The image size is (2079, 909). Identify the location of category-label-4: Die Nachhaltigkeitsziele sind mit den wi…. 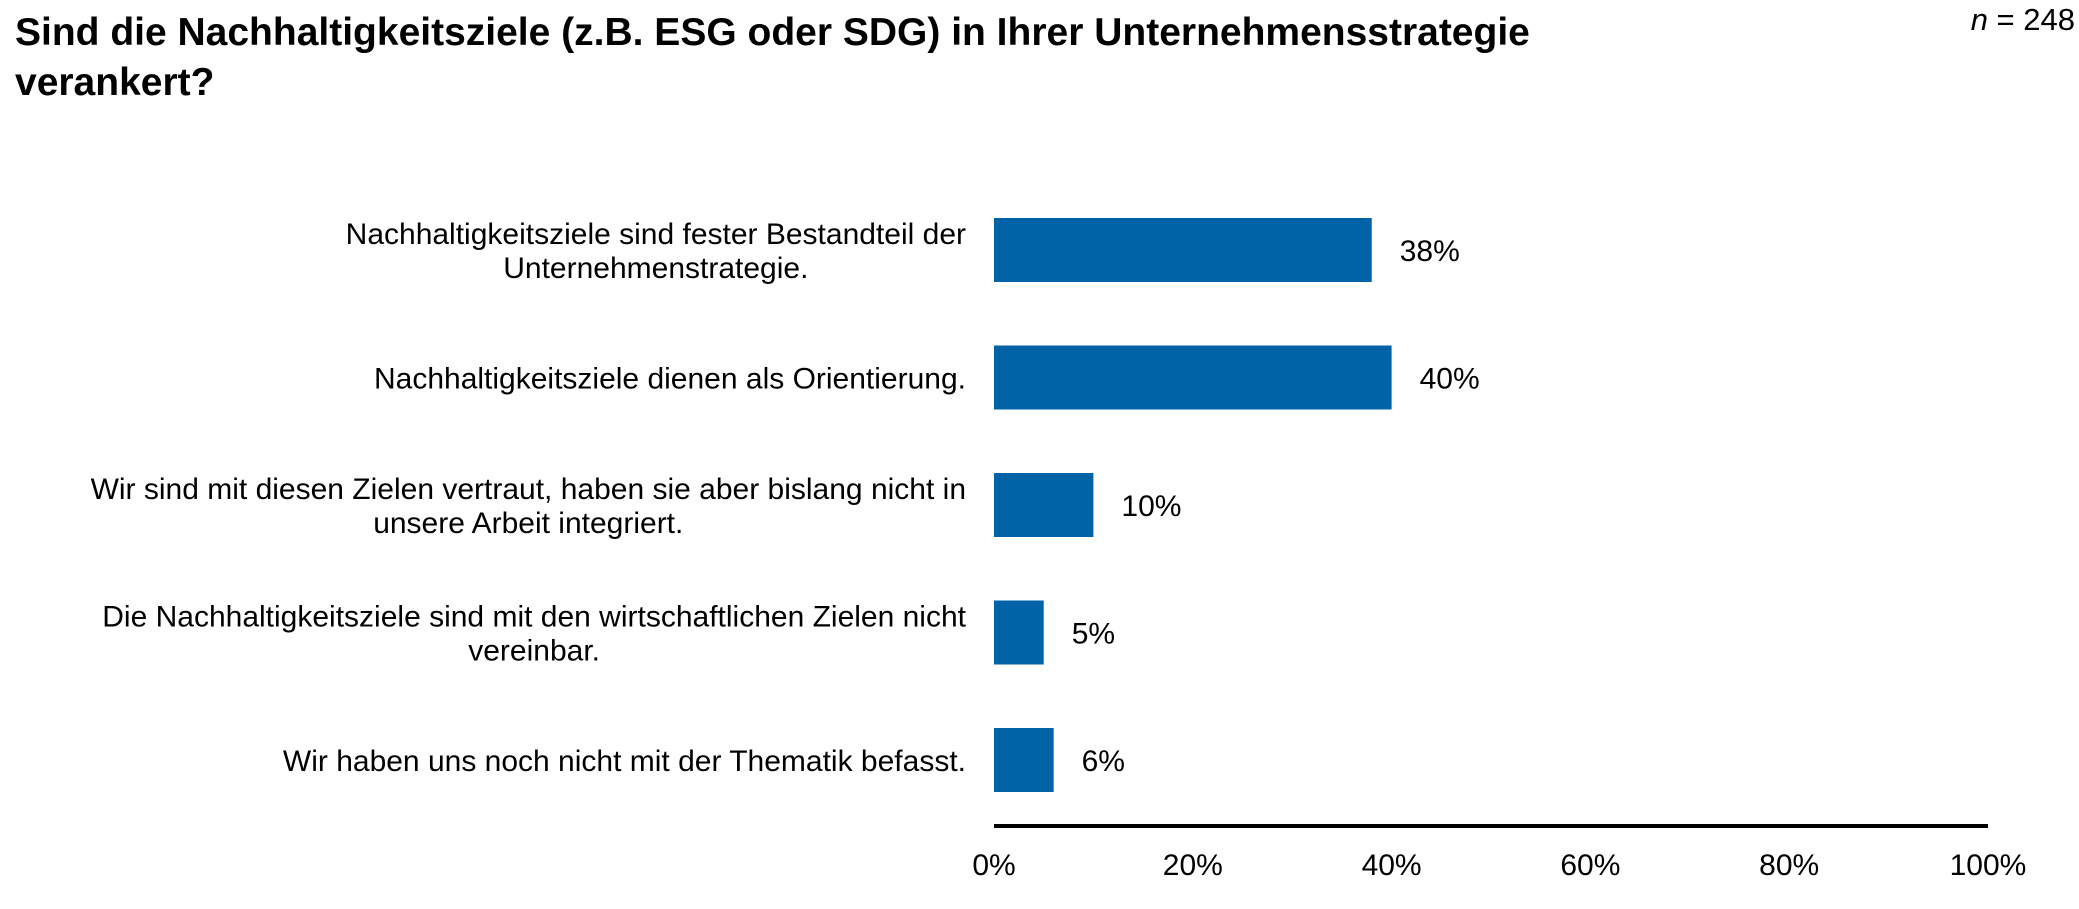
(534, 634).